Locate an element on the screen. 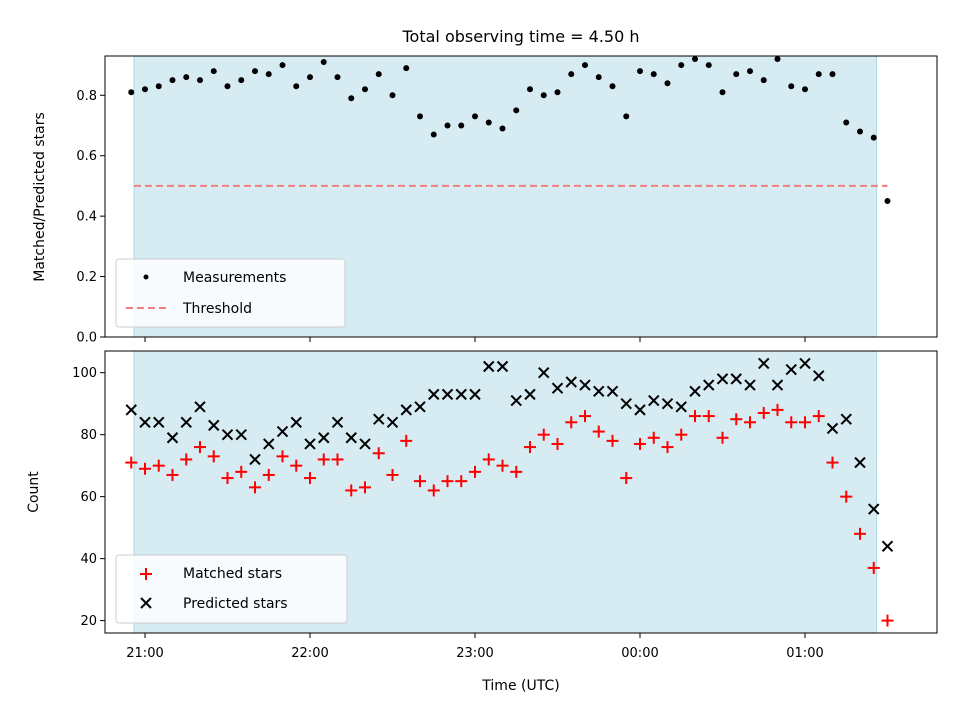 The height and width of the screenshot is (720, 960). x-tick-label: 01:00 is located at coordinates (804, 653).